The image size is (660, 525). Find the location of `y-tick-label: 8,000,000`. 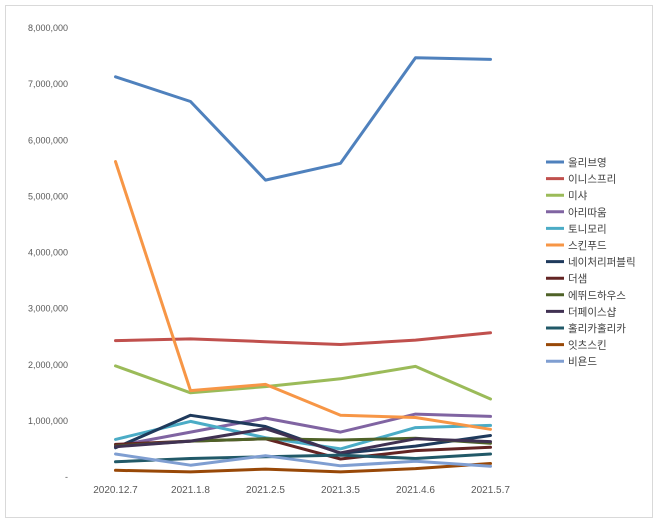

y-tick-label: 8,000,000 is located at coordinates (48, 28).